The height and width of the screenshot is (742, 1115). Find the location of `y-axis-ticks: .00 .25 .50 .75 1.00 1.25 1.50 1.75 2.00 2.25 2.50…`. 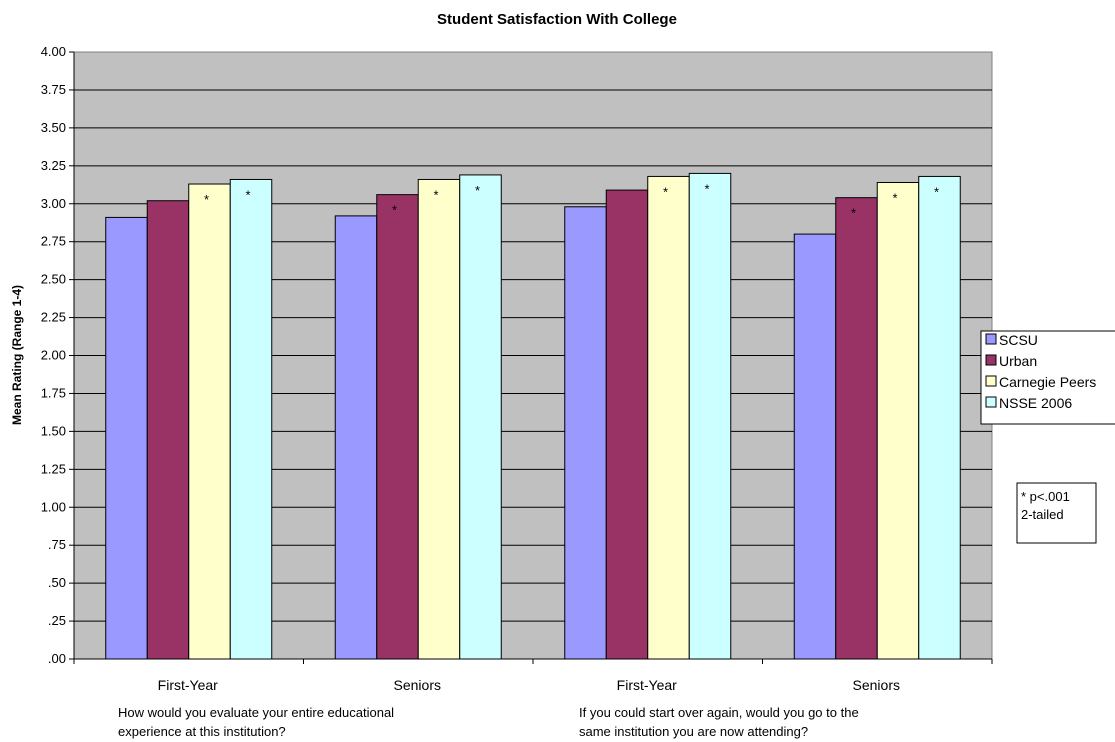

y-axis-ticks: .00 .25 .50 .75 1.00 1.25 1.50 1.75 2.00 2.25 2.50… is located at coordinates (57, 355).